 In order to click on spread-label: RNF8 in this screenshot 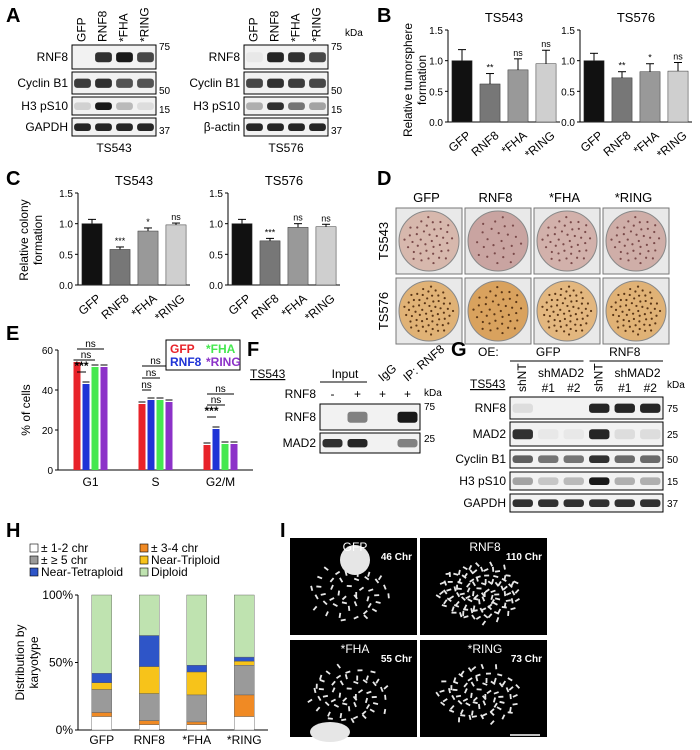, I will do `click(485, 547)`.